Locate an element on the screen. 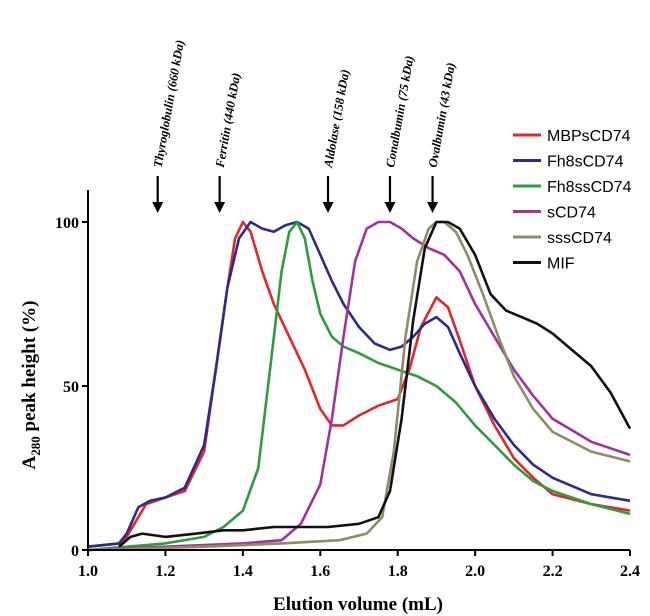  x-tick-label-6: 2.2 is located at coordinates (553, 571).